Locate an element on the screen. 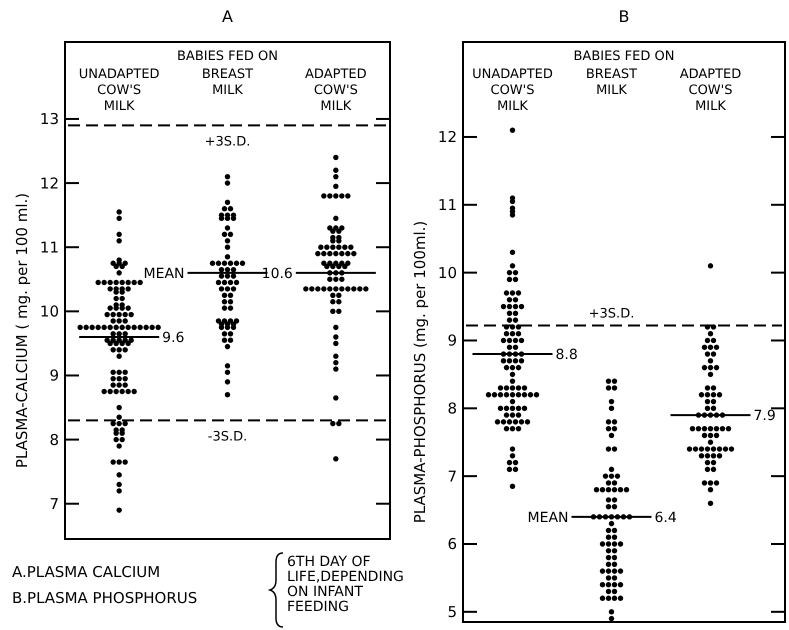 This screenshot has height=630, width=789. text: 6TH DAY OF LIFE,DEPENDING ON INFANT FEEDING is located at coordinates (345, 584).